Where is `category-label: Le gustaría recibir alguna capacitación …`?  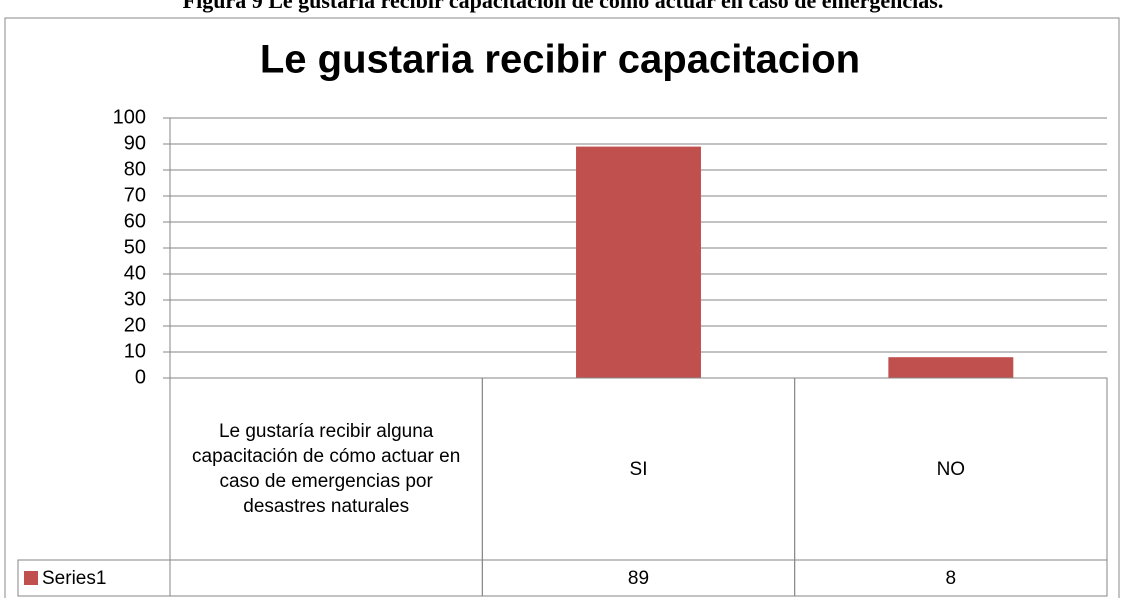
category-label: Le gustaría recibir alguna capacitación … is located at coordinates (326, 469).